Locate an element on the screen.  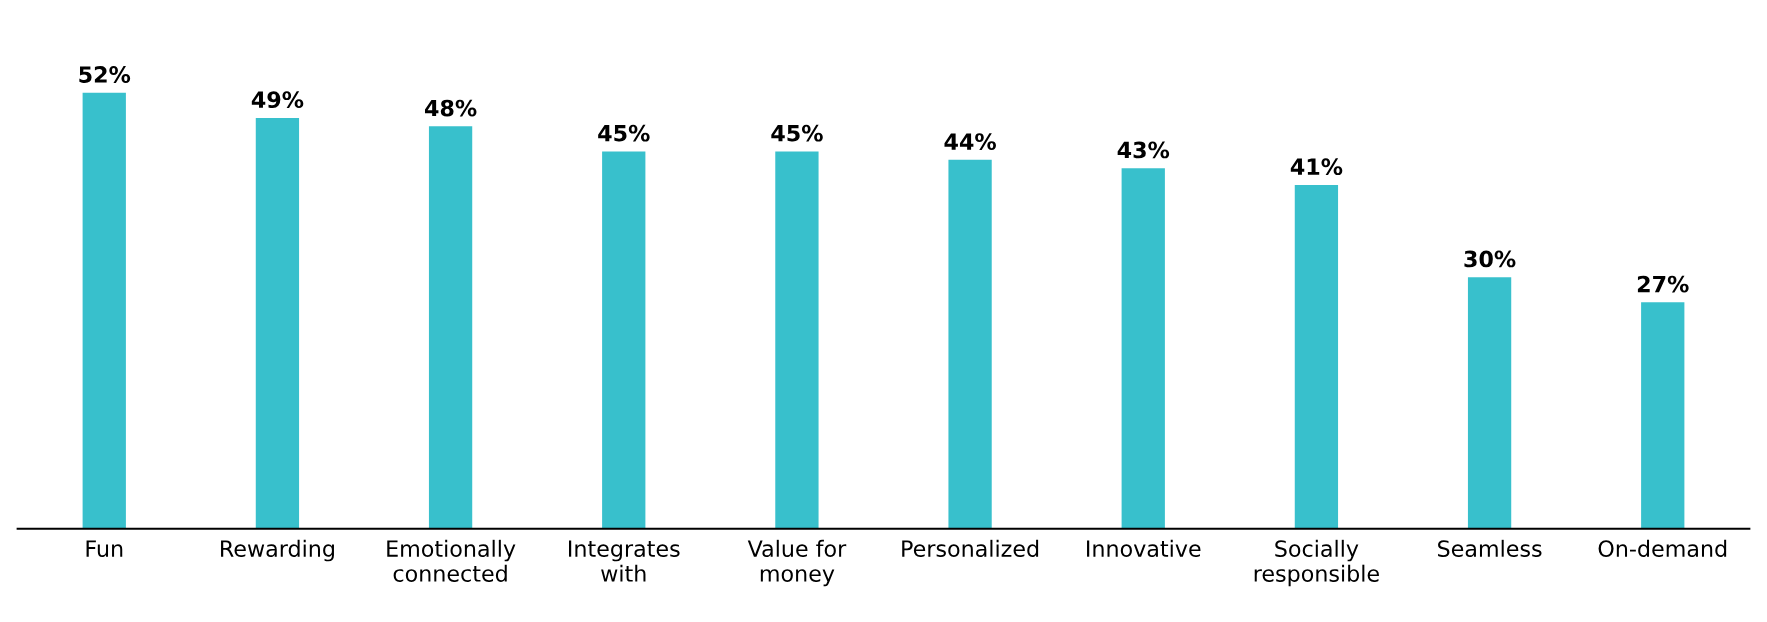
x-tick-label: Integrates with is located at coordinates (624, 561).